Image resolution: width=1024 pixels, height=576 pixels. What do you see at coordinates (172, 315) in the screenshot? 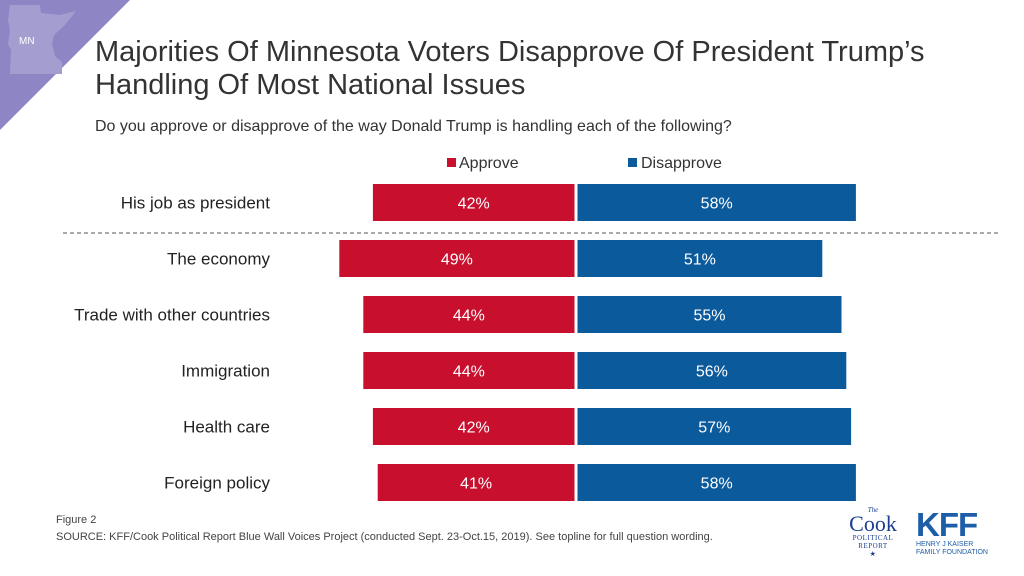
I see `category-label: Trade with other countries` at bounding box center [172, 315].